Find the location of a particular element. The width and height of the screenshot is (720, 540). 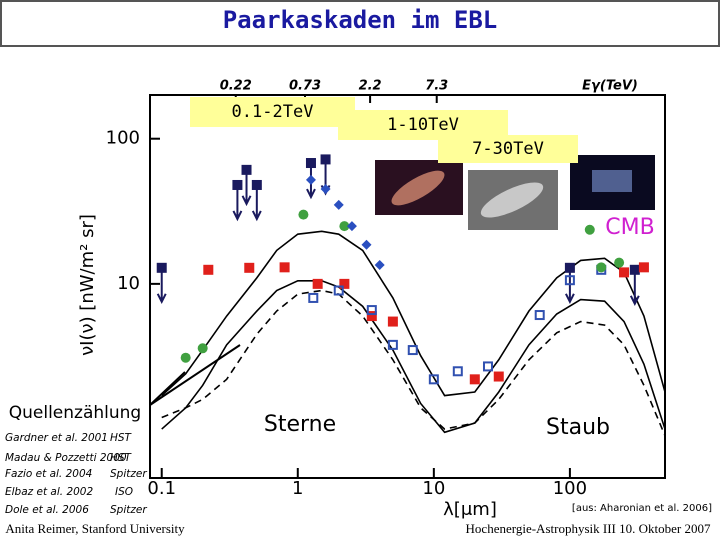

reference-authors: Elbaz et al. 2002 is located at coordinates (49, 492).